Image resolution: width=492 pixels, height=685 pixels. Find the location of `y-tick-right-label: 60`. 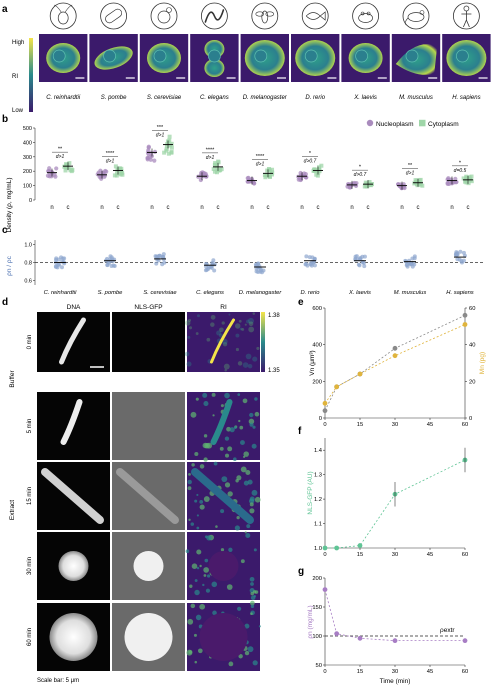

y-tick-right-label: 60 is located at coordinates (472, 309).